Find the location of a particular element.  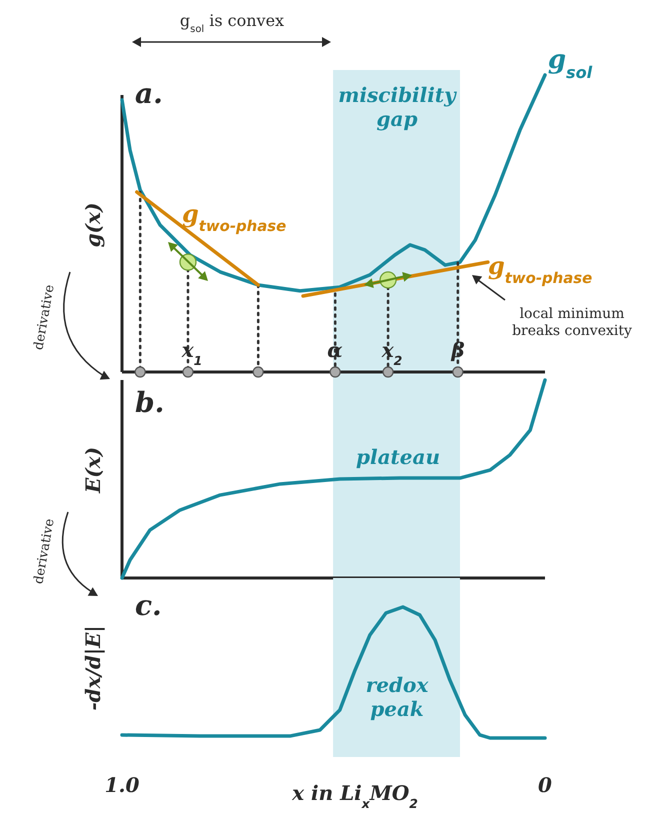

band-label: miscibility gap is located at coordinates (398, 107).